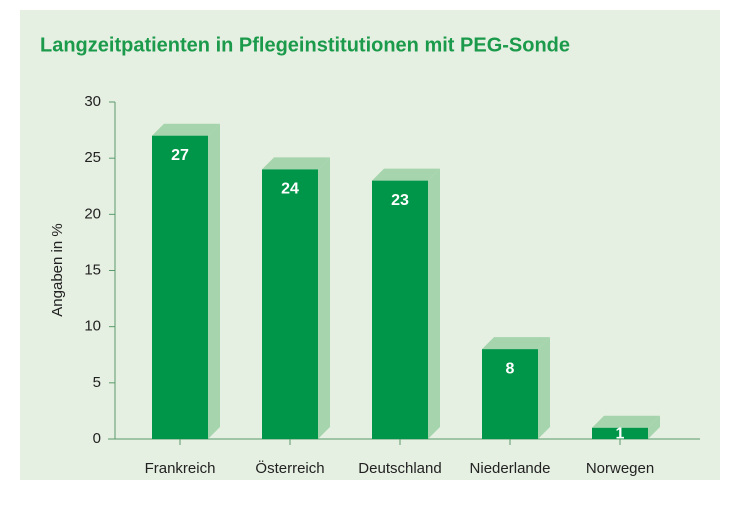  Describe the element at coordinates (92, 101) in the screenshot. I see `y-tick-label: 30` at that location.